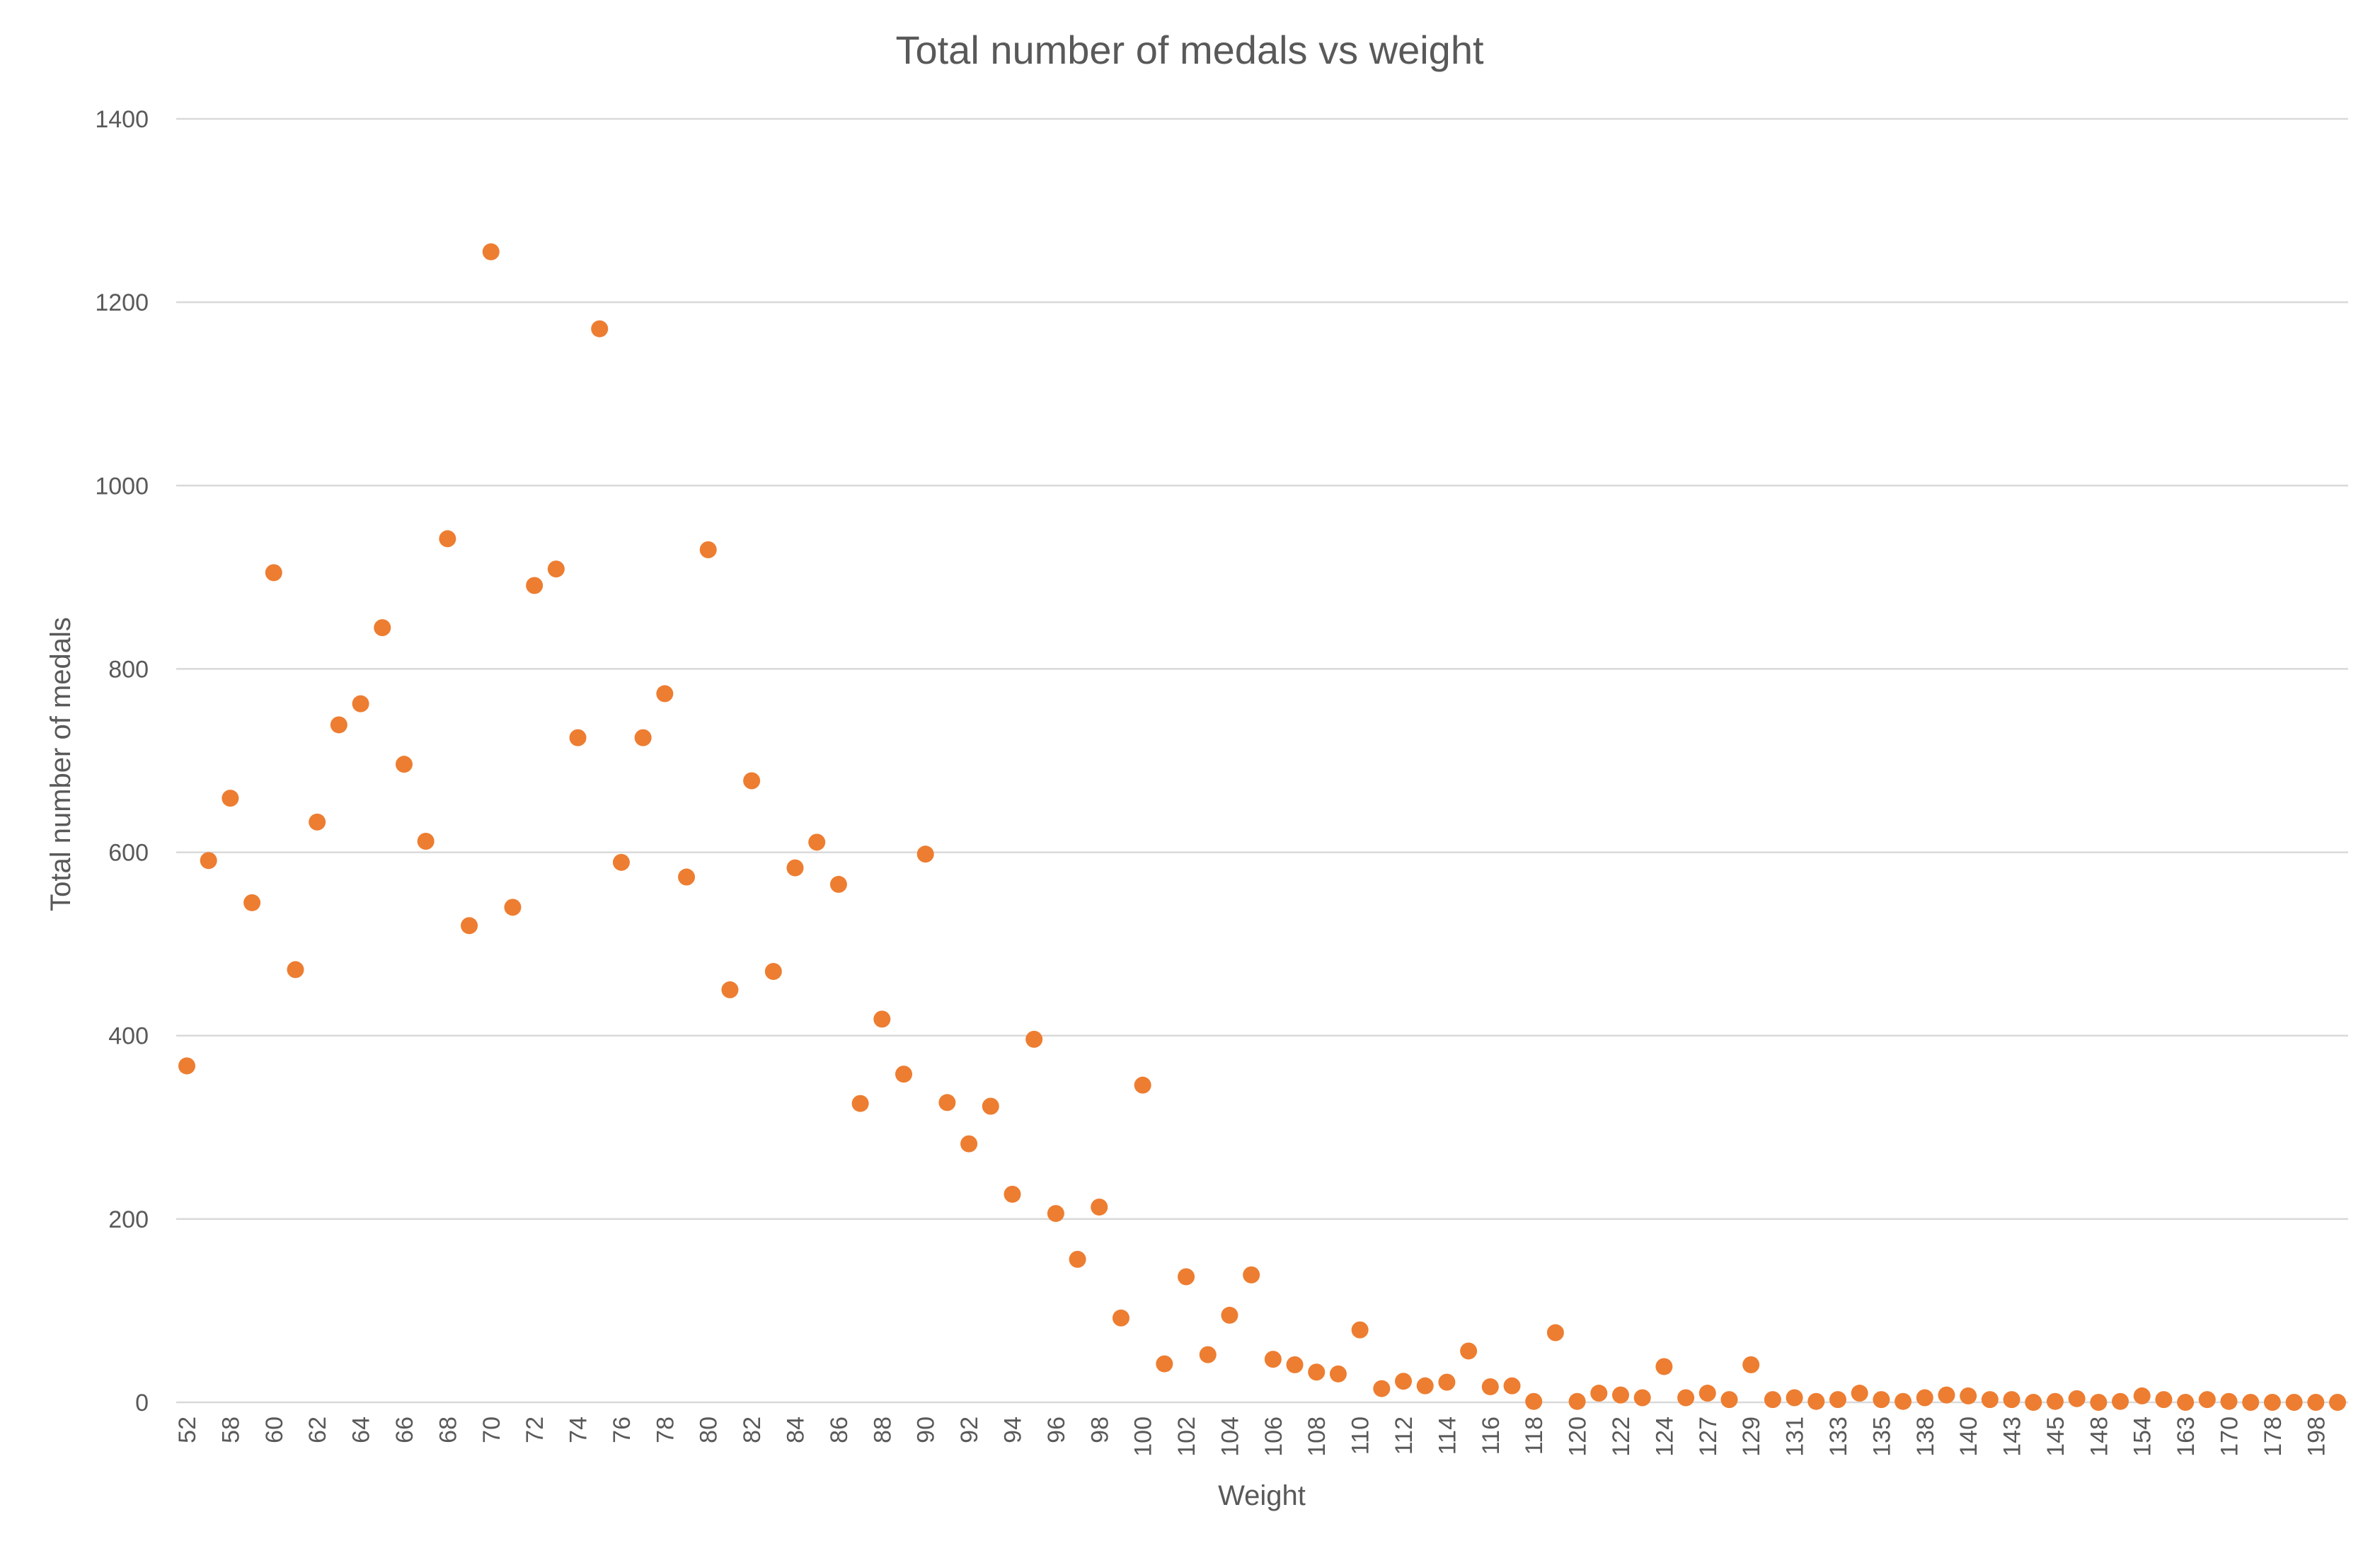 The image size is (2380, 1558). I want to click on x-tick-label: 133, so click(1839, 1436).